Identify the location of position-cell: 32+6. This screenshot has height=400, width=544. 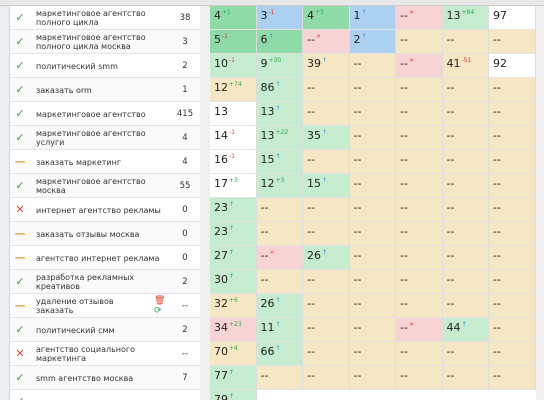
(233, 306).